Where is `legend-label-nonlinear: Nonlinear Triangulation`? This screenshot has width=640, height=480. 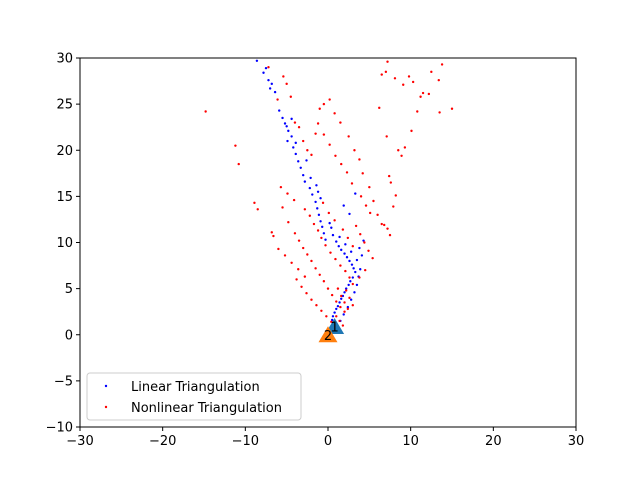
legend-label-nonlinear: Nonlinear Triangulation is located at coordinates (206, 408).